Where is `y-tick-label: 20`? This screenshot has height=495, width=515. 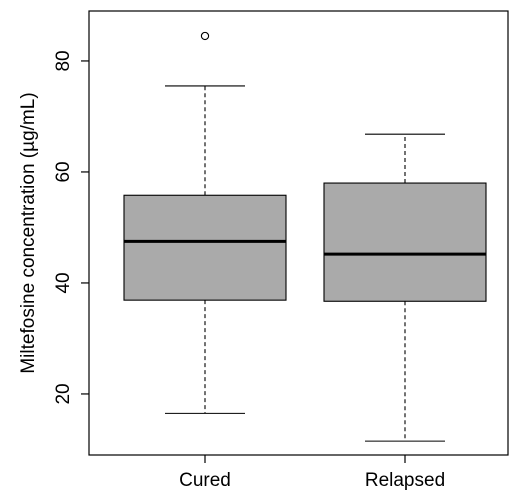 y-tick-label: 20 is located at coordinates (63, 393).